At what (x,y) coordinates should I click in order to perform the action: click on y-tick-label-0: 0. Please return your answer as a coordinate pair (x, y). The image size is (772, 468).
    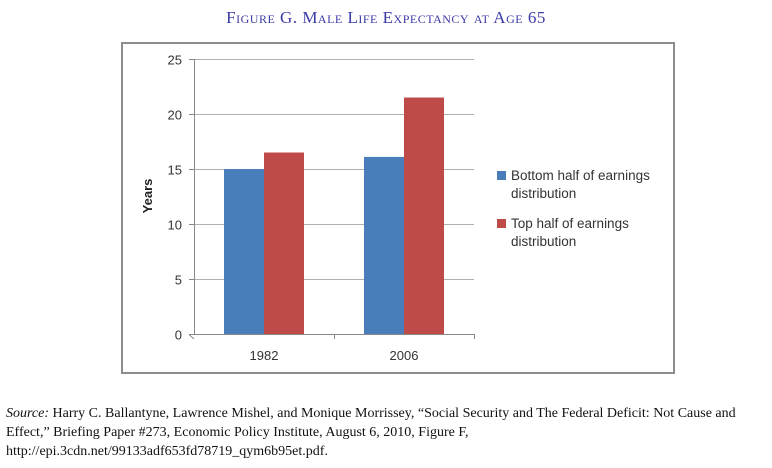
    Looking at the image, I should click on (178, 335).